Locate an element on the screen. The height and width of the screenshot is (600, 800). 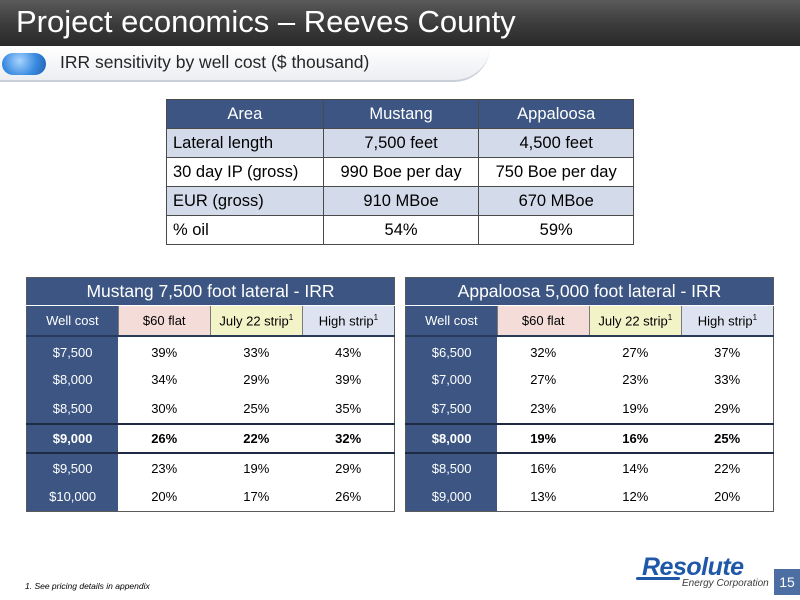
table-row: $7,000 27% 23% 33% is located at coordinates (589, 379).